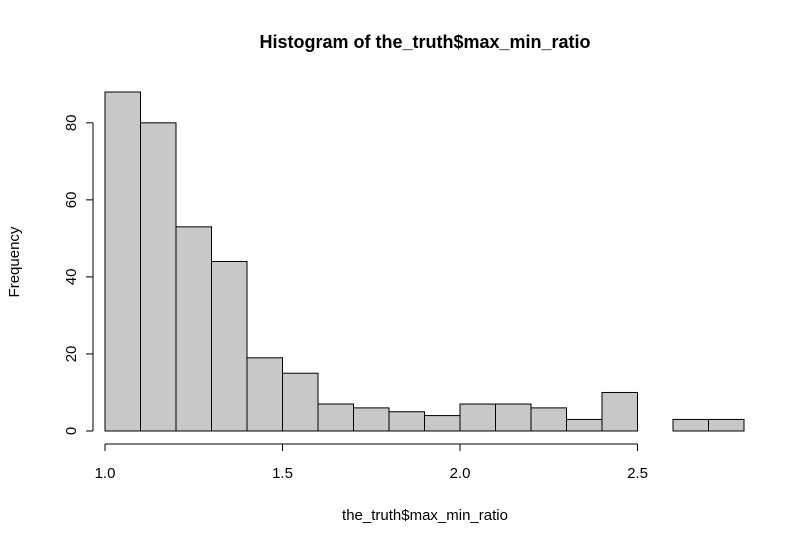 The width and height of the screenshot is (810, 543). I want to click on y-axis: 0 20 40 60 80, so click(78, 274).